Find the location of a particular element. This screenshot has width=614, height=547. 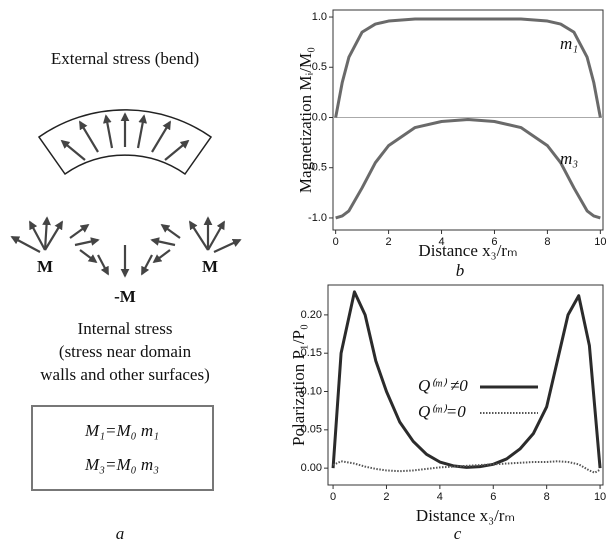

y-tick-label: 0.0 is located at coordinates (319, 117).